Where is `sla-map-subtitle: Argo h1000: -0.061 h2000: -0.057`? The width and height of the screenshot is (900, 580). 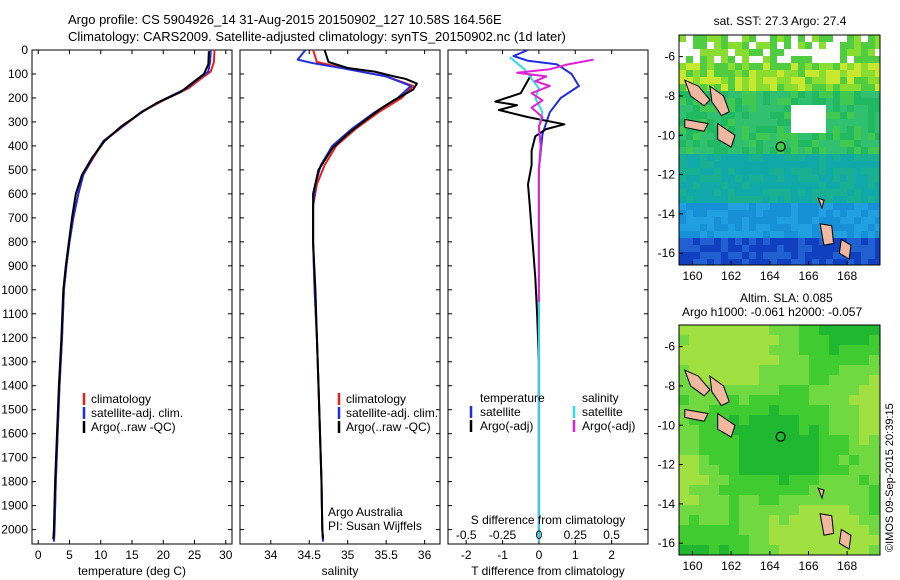 sla-map-subtitle: Argo h1000: -0.061 h2000: -0.057 is located at coordinates (772, 312).